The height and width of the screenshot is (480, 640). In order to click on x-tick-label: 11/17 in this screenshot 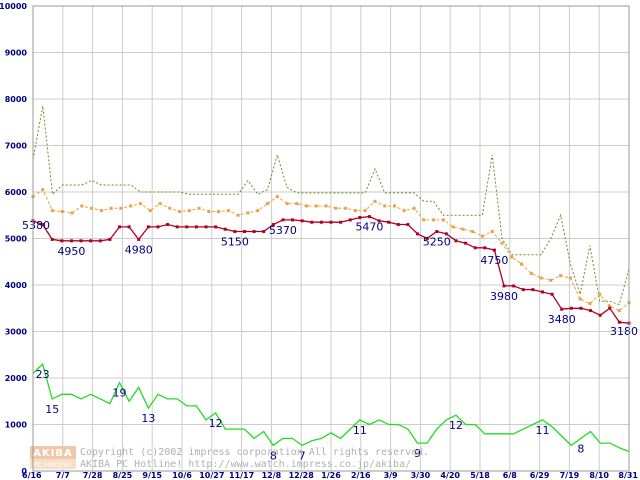, I will do `click(241, 475)`.